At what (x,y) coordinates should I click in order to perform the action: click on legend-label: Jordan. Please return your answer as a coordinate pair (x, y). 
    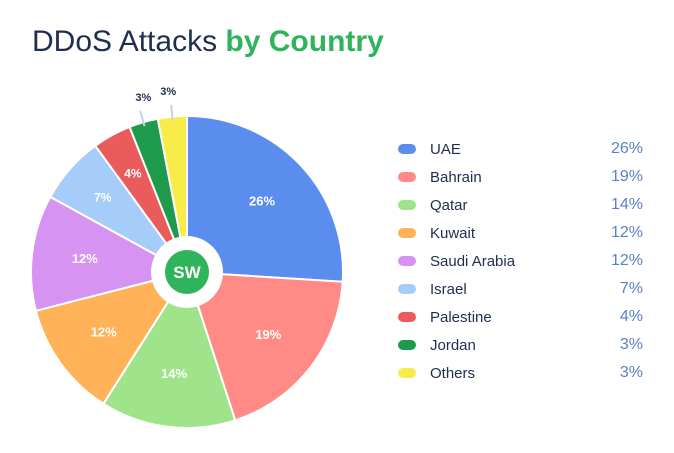
    Looking at the image, I should click on (453, 345).